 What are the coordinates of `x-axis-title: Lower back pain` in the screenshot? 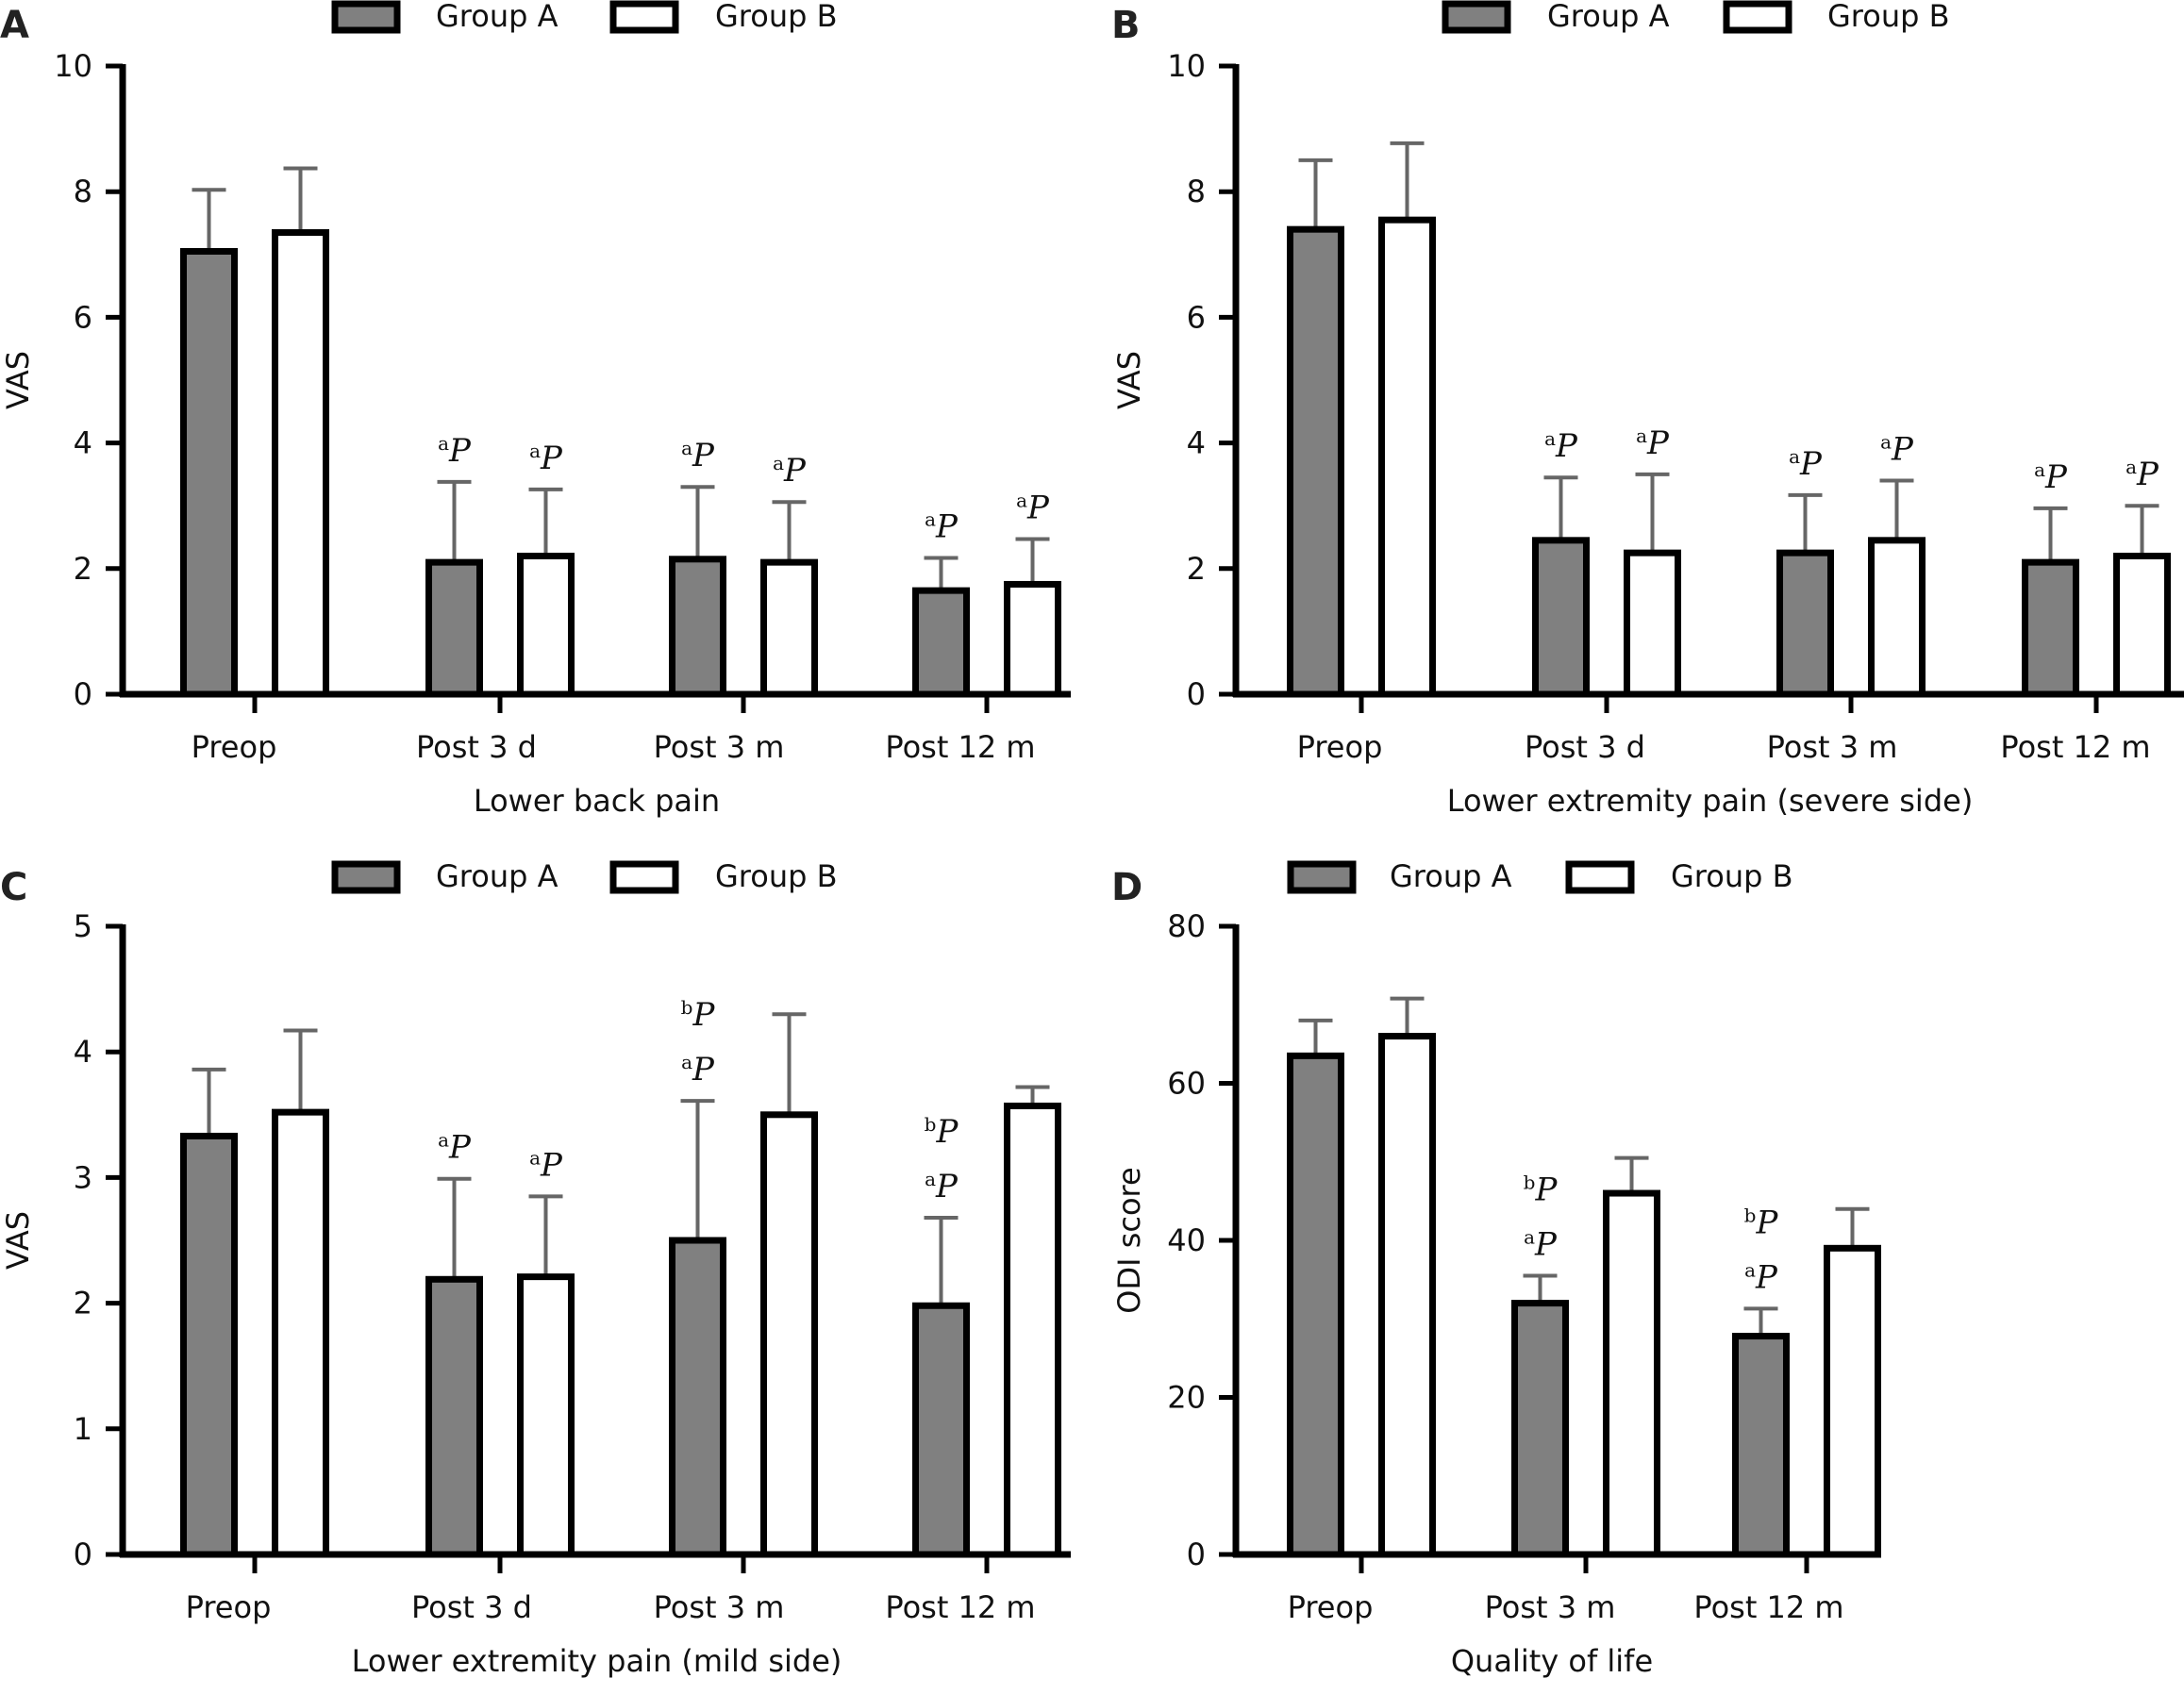 It's located at (597, 801).